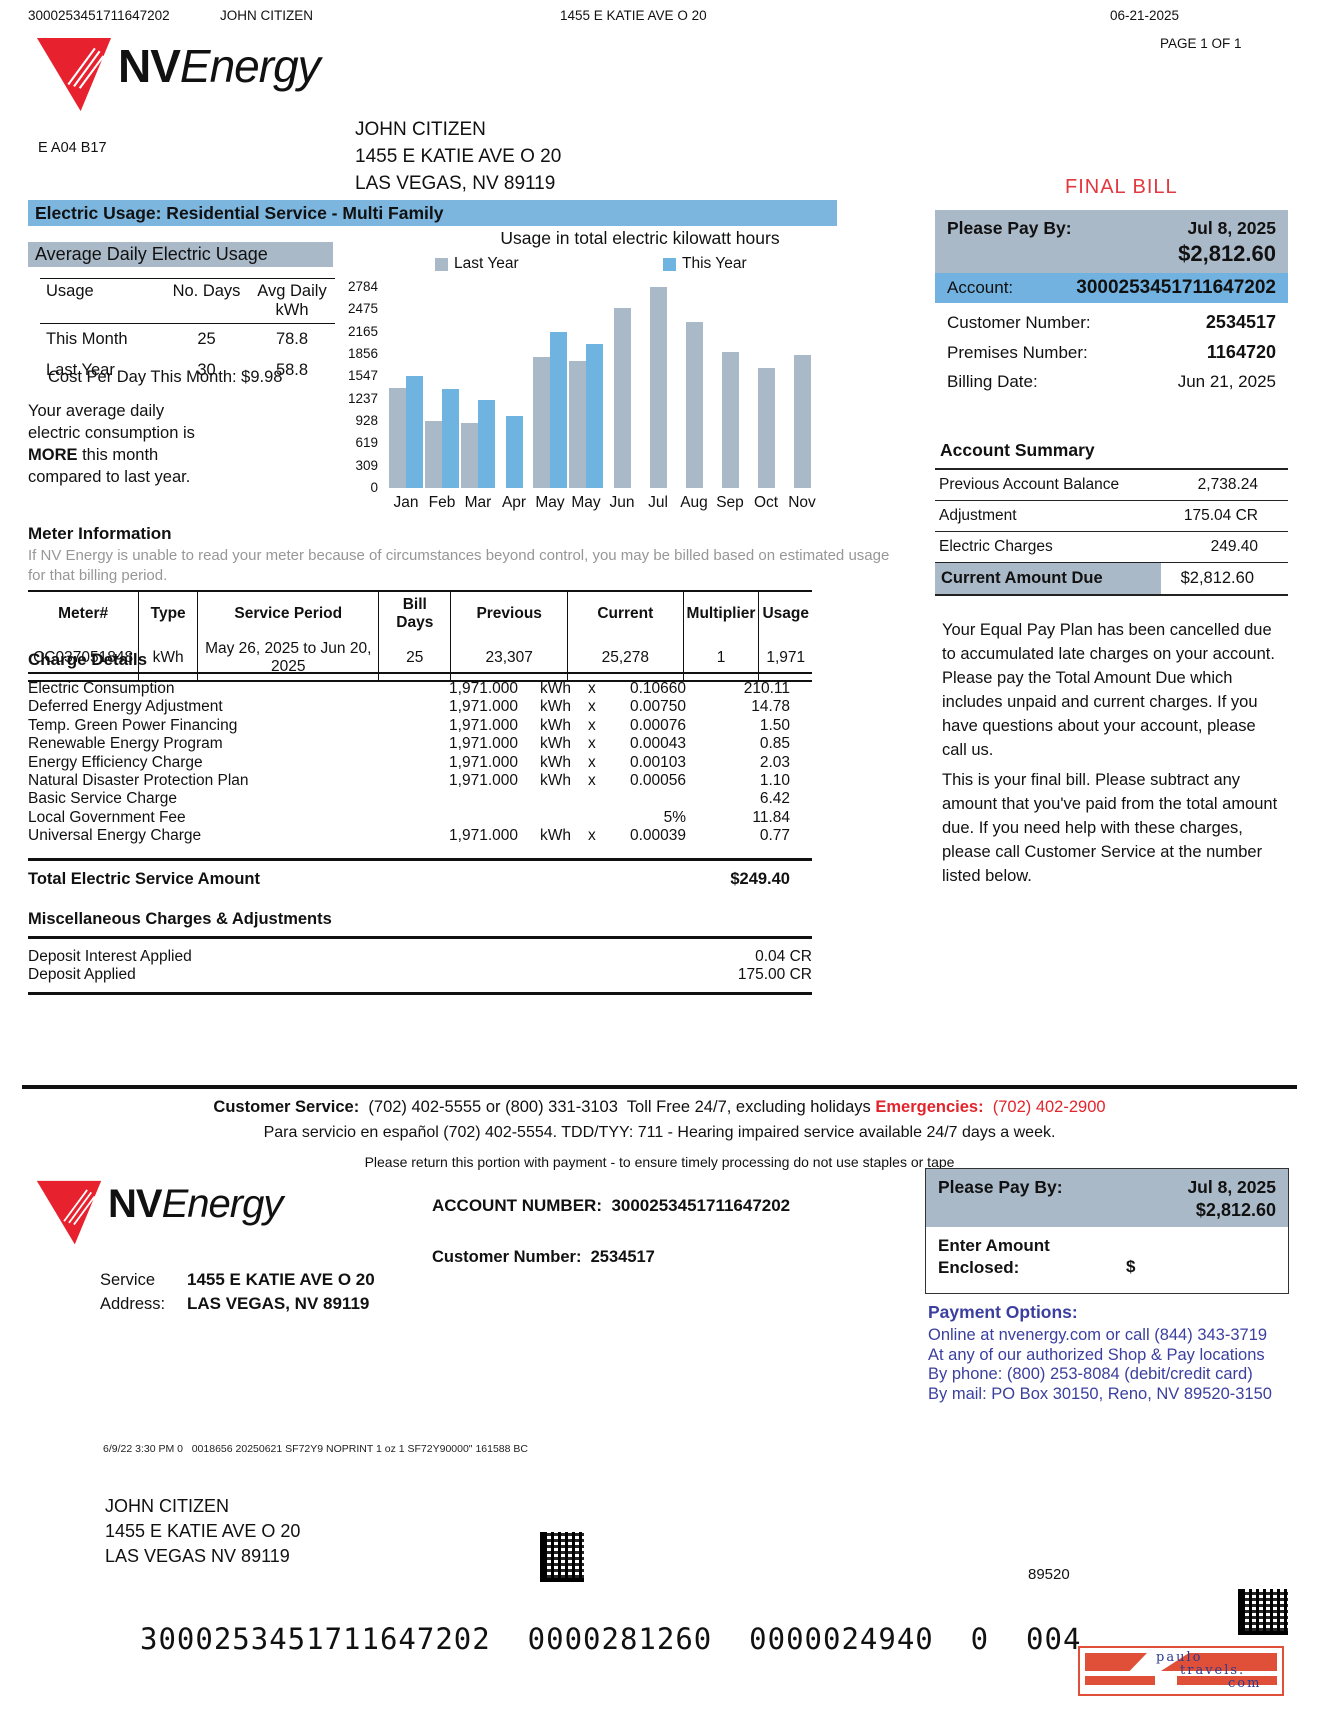 This screenshot has width=1319, height=1710. Describe the element at coordinates (409, 879) in the screenshot. I see `total-electric-row: Total Electric Service Amount $249.40` at that location.